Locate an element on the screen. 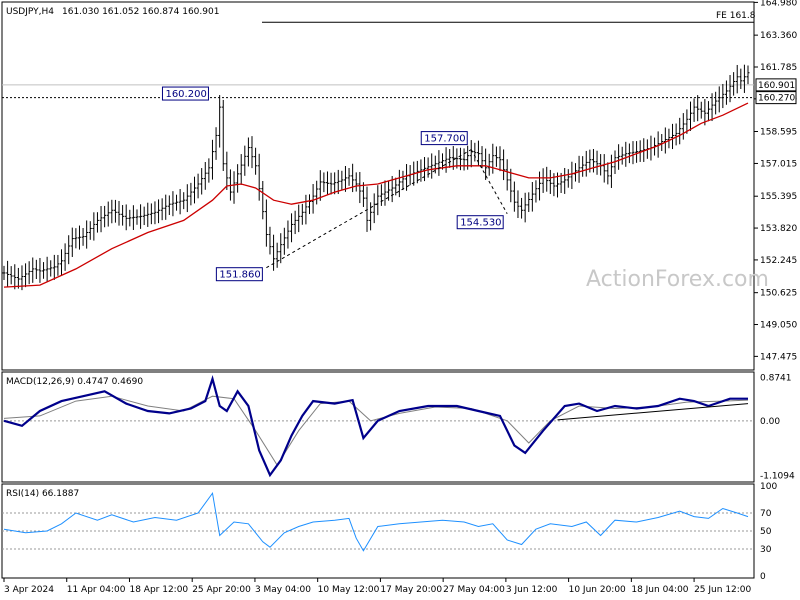 The height and width of the screenshot is (600, 800). dotted-level-tag is located at coordinates (776, 98).